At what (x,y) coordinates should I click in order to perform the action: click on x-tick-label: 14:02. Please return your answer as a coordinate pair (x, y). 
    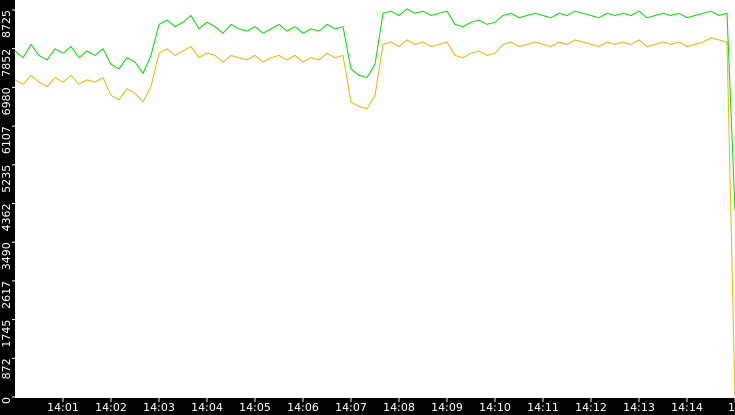
    Looking at the image, I should click on (111, 407).